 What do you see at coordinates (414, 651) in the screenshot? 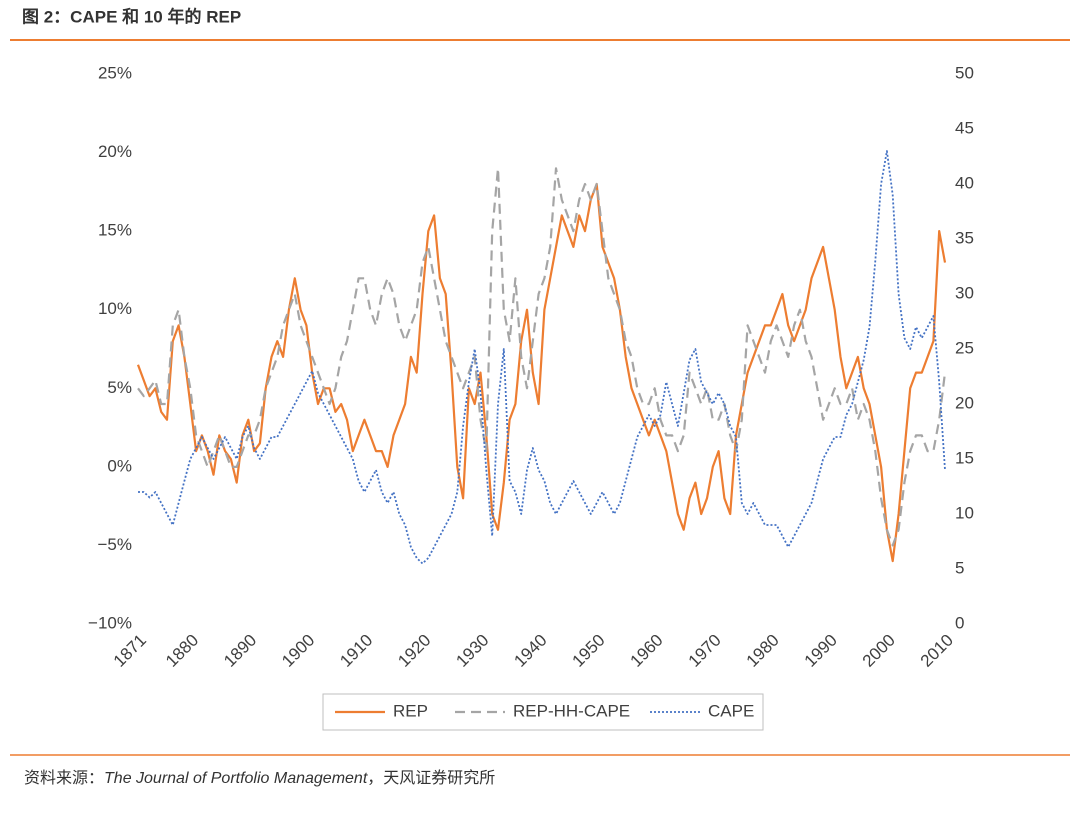
I see `x-tick-label: 1920` at bounding box center [414, 651].